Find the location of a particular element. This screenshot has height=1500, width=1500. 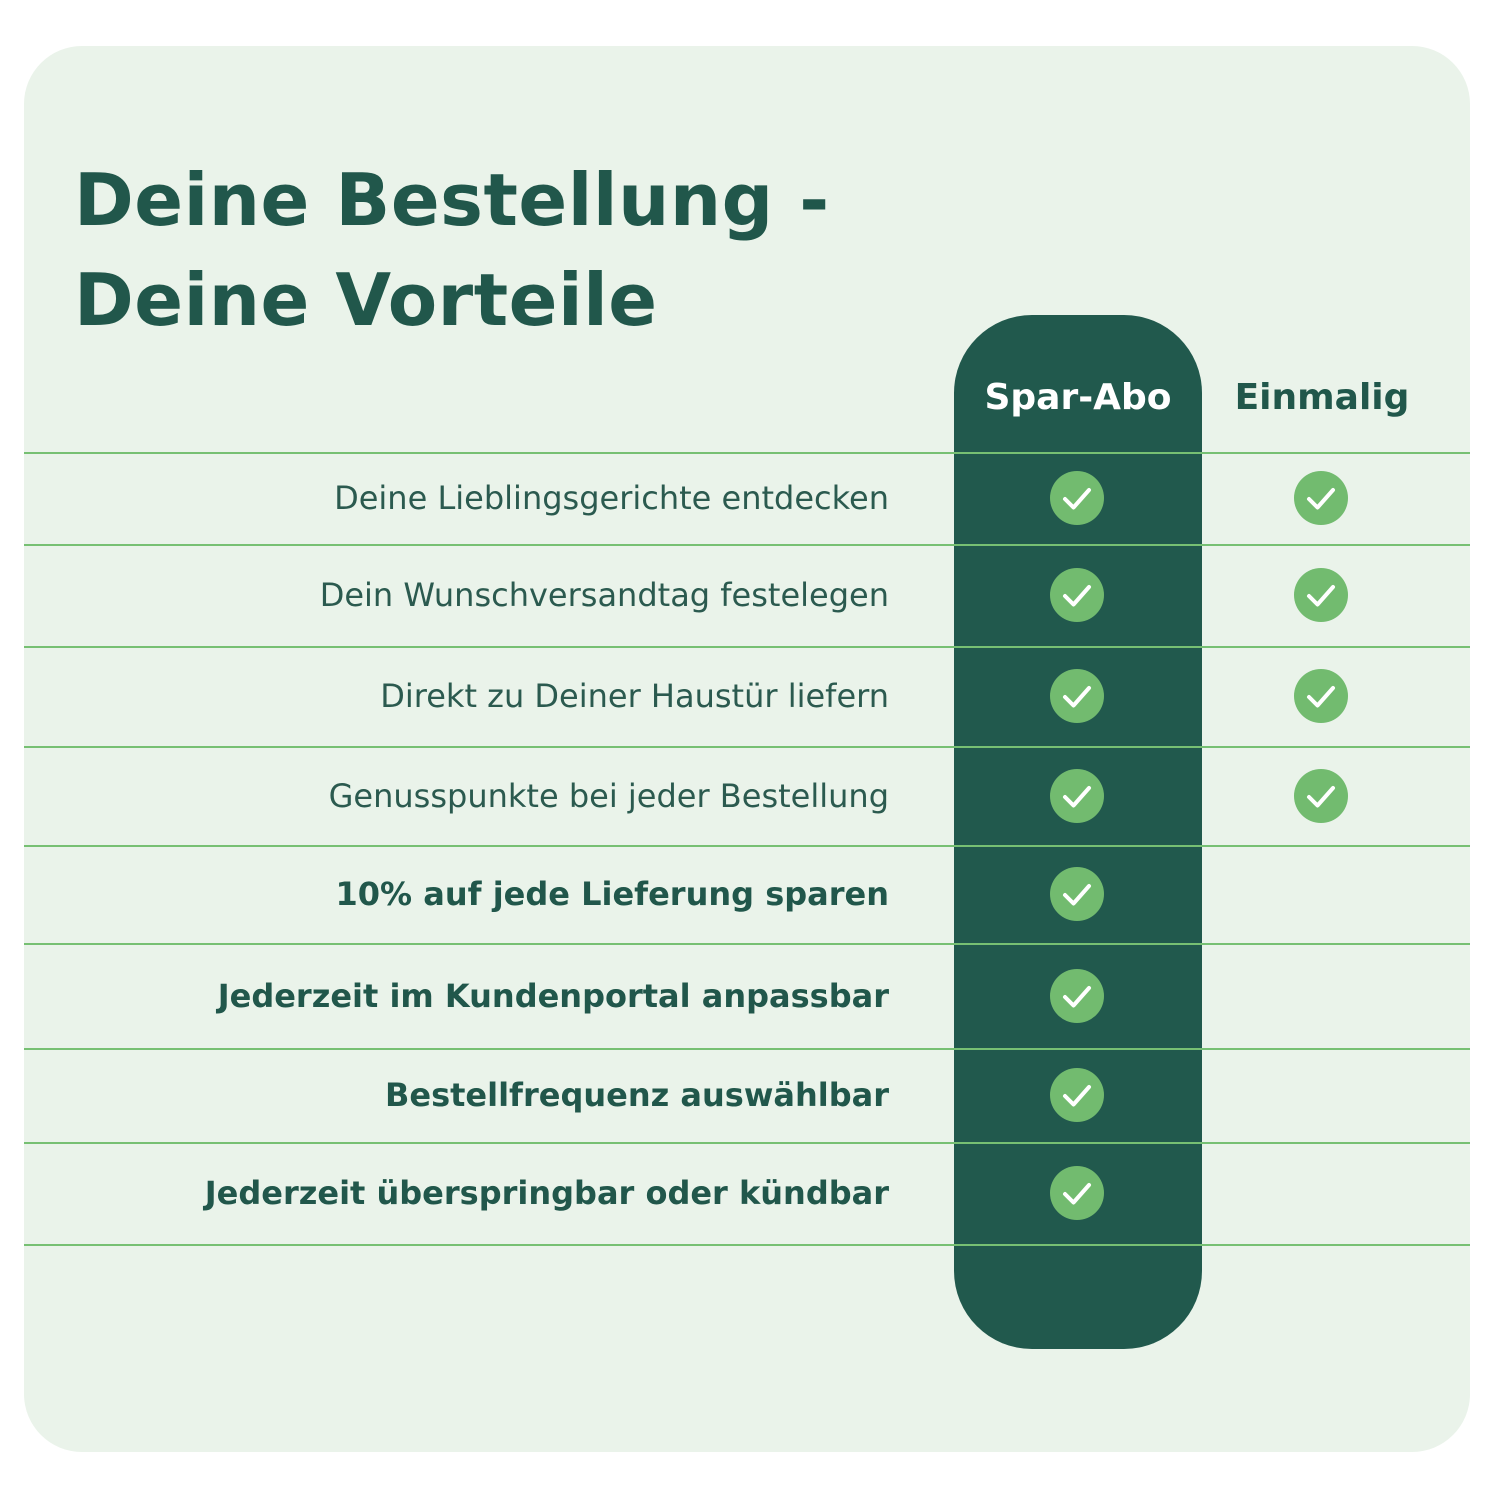

title-line-1: Deine Bestellung - is located at coordinates (452, 200).